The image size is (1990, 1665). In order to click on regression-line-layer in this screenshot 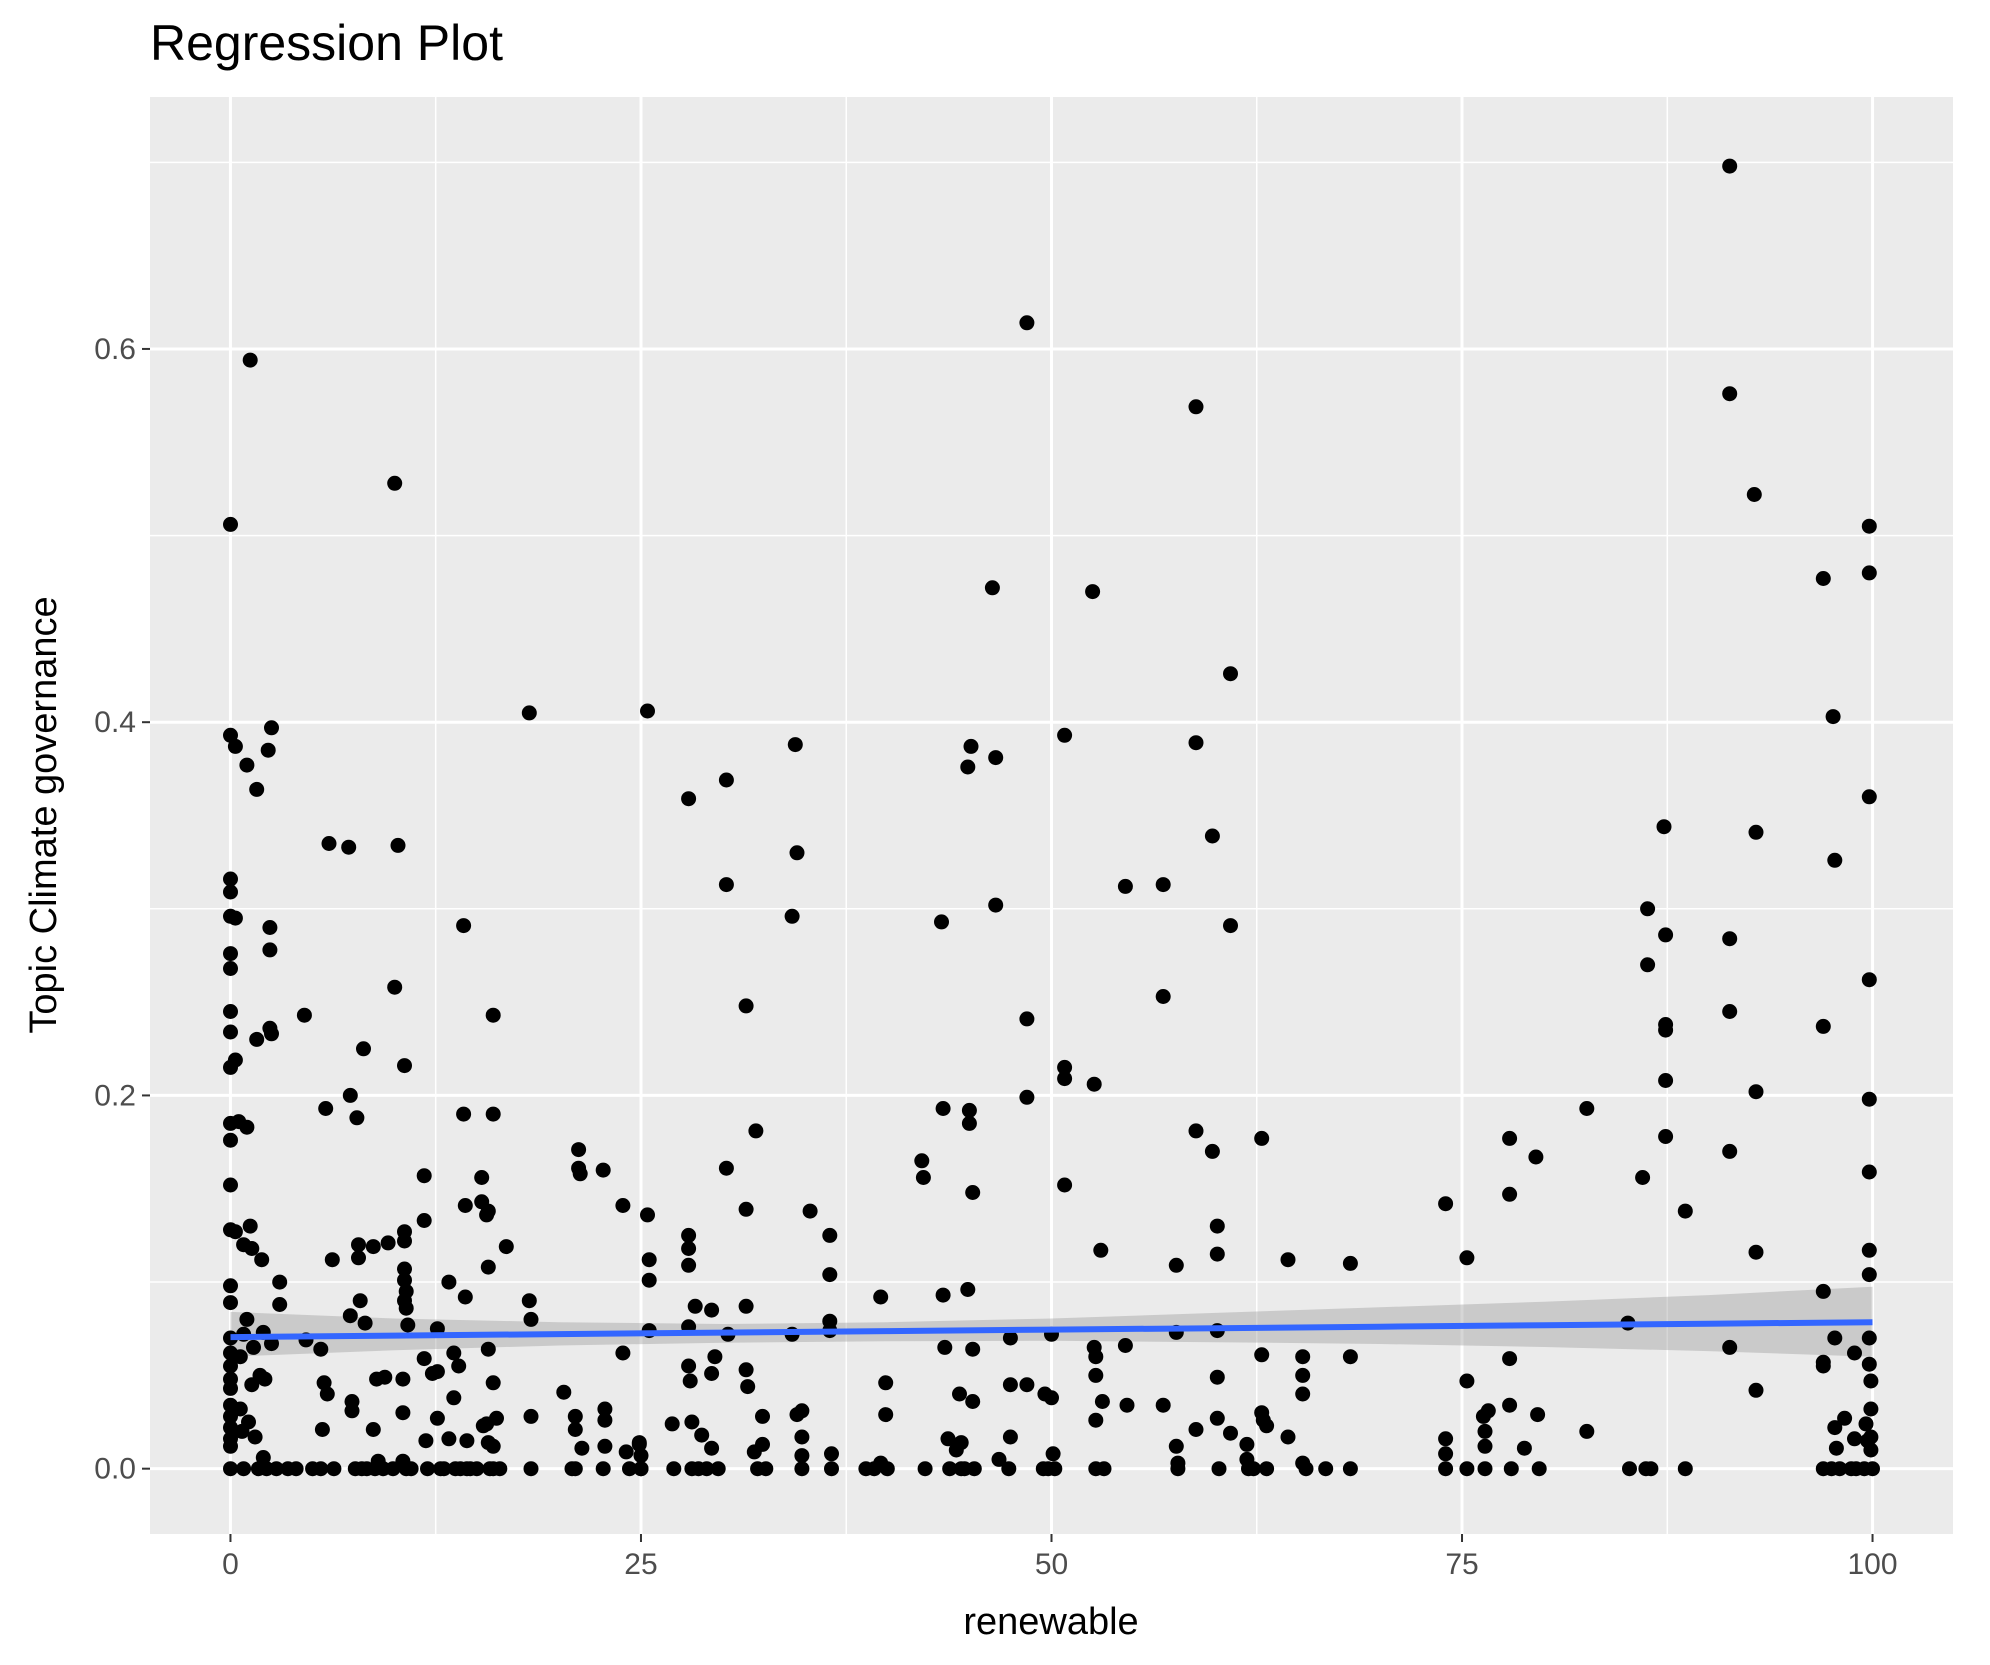, I will do `click(1051, 1330)`.